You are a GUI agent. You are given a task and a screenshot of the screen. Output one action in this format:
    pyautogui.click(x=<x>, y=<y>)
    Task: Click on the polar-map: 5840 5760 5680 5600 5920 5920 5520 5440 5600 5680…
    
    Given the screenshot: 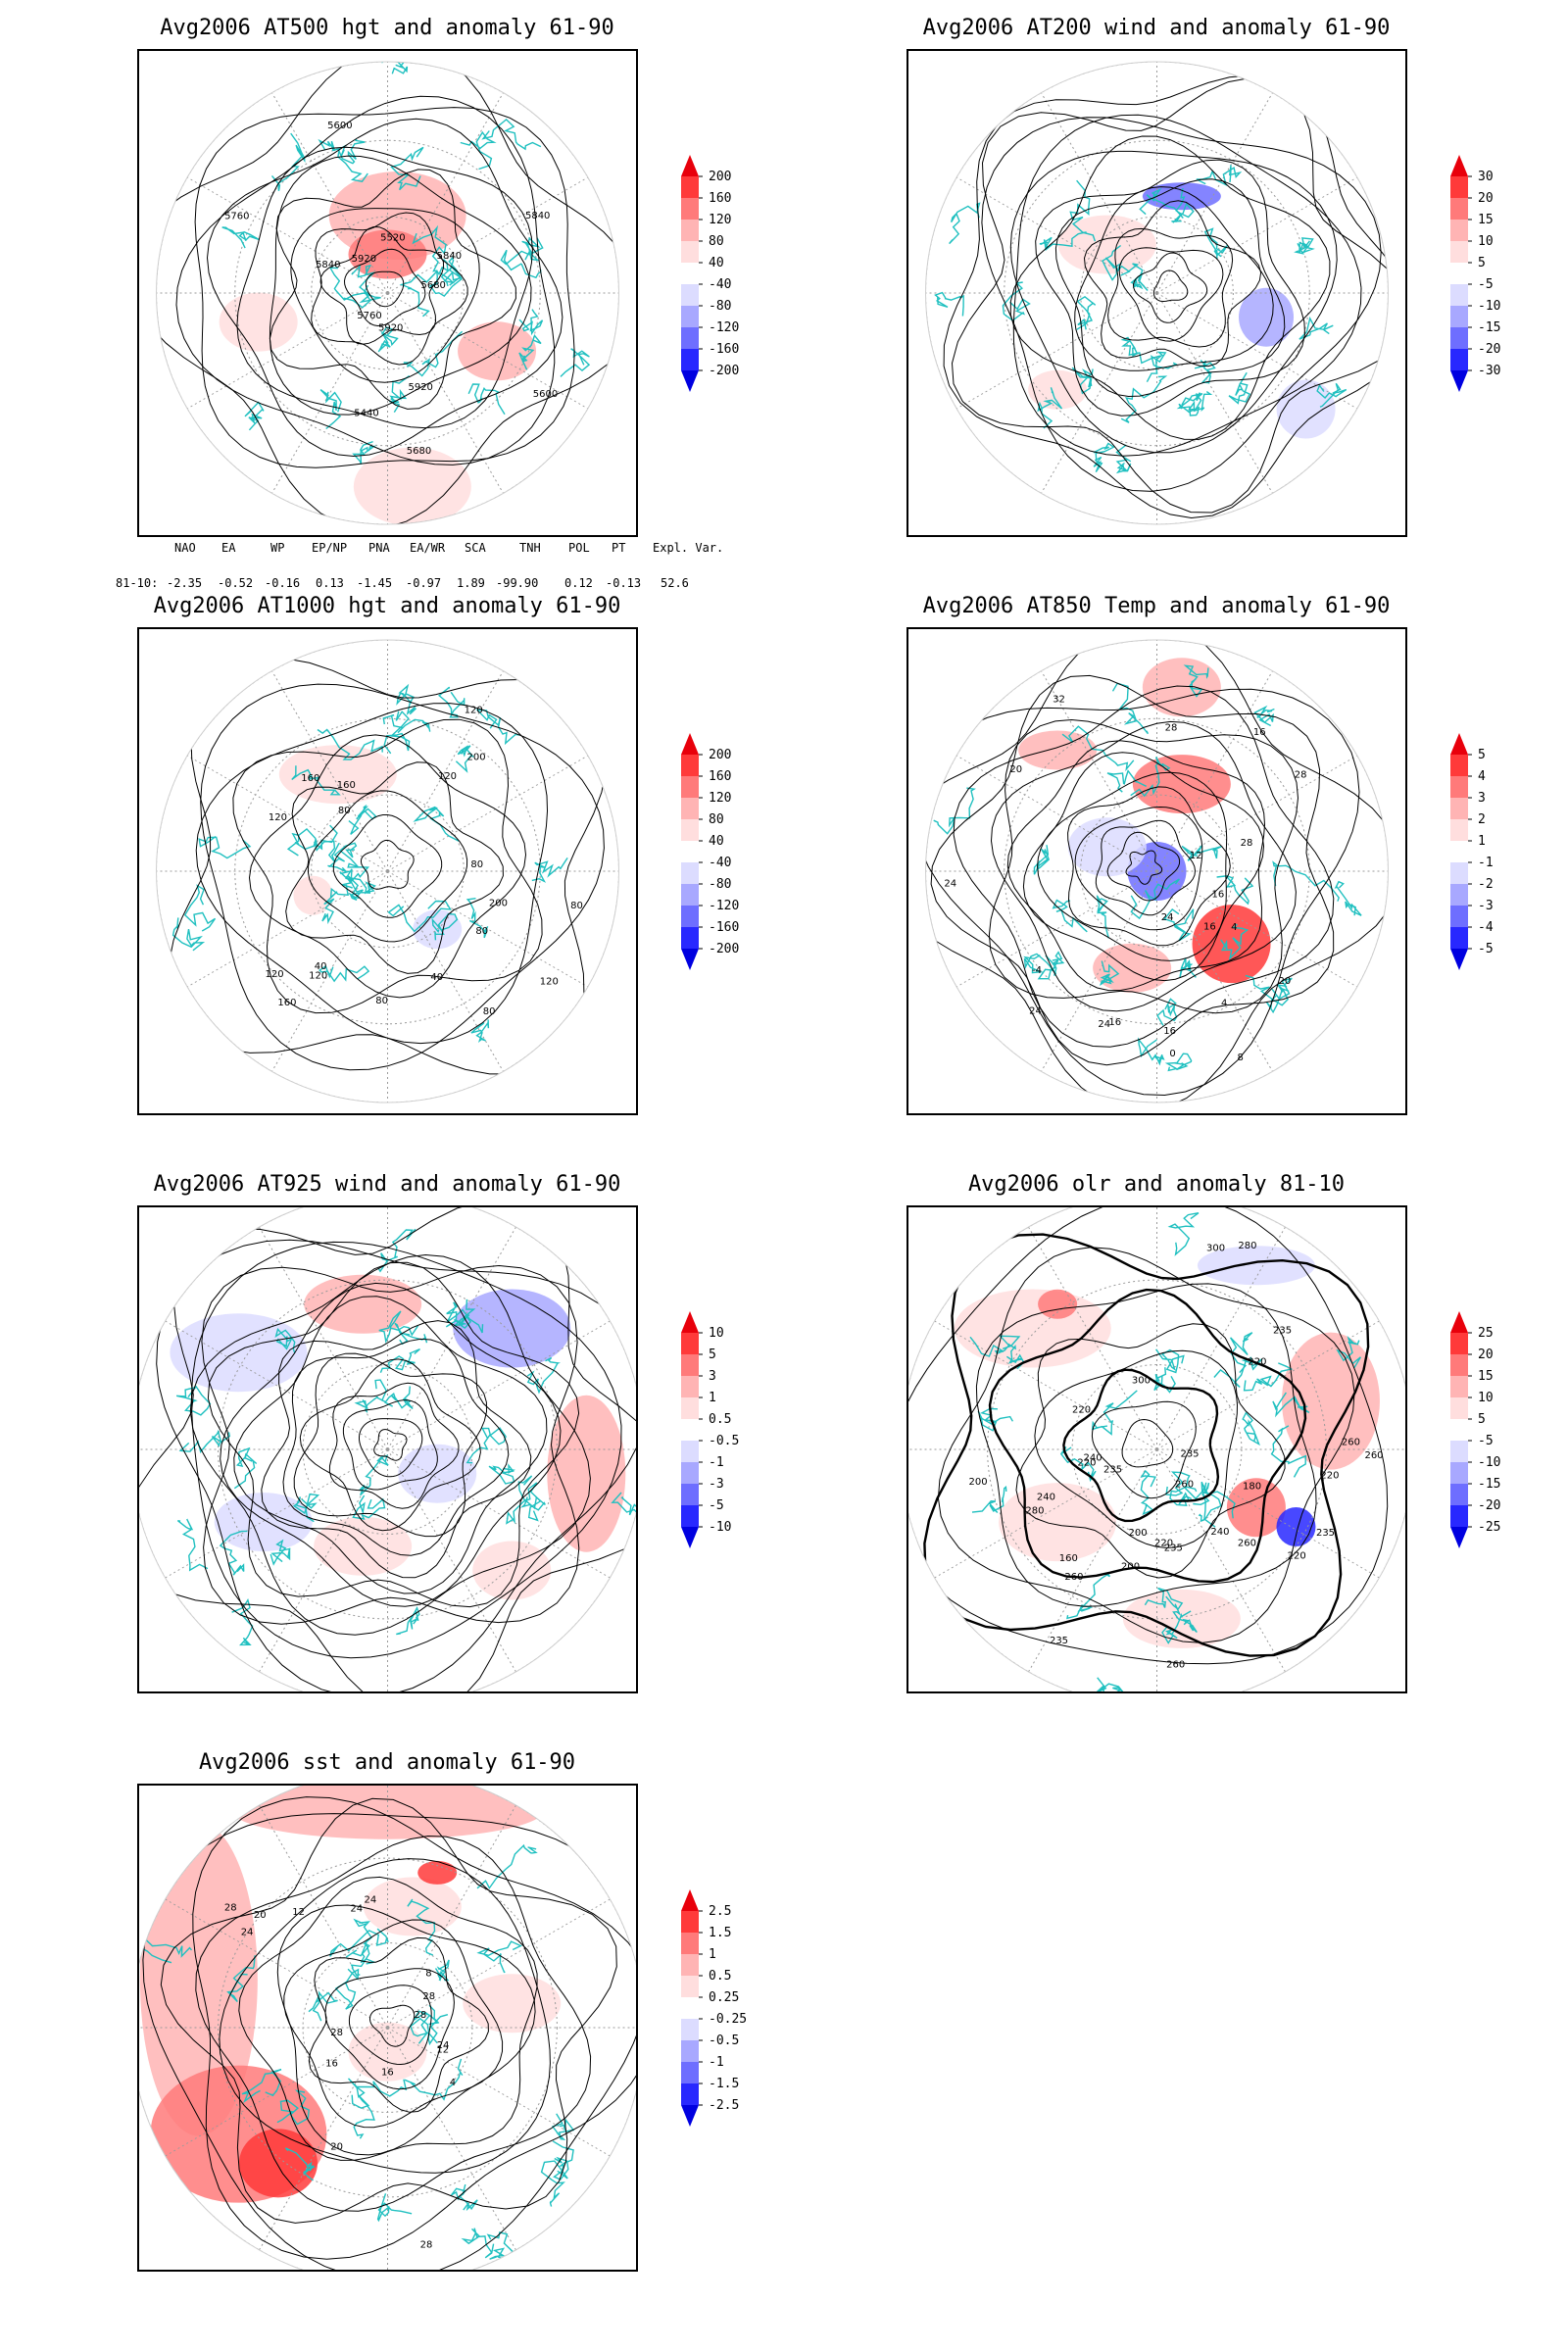 What is the action you would take?
    pyautogui.click(x=387, y=293)
    